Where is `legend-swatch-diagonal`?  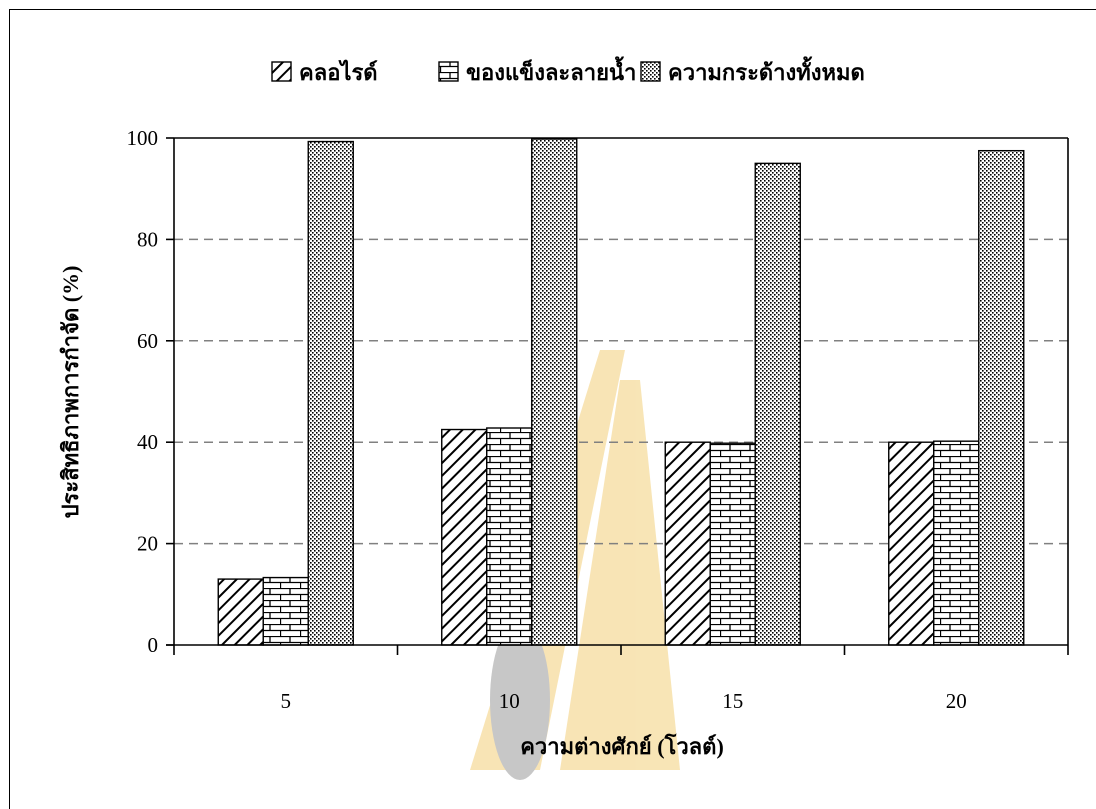
legend-swatch-diagonal is located at coordinates (281, 71).